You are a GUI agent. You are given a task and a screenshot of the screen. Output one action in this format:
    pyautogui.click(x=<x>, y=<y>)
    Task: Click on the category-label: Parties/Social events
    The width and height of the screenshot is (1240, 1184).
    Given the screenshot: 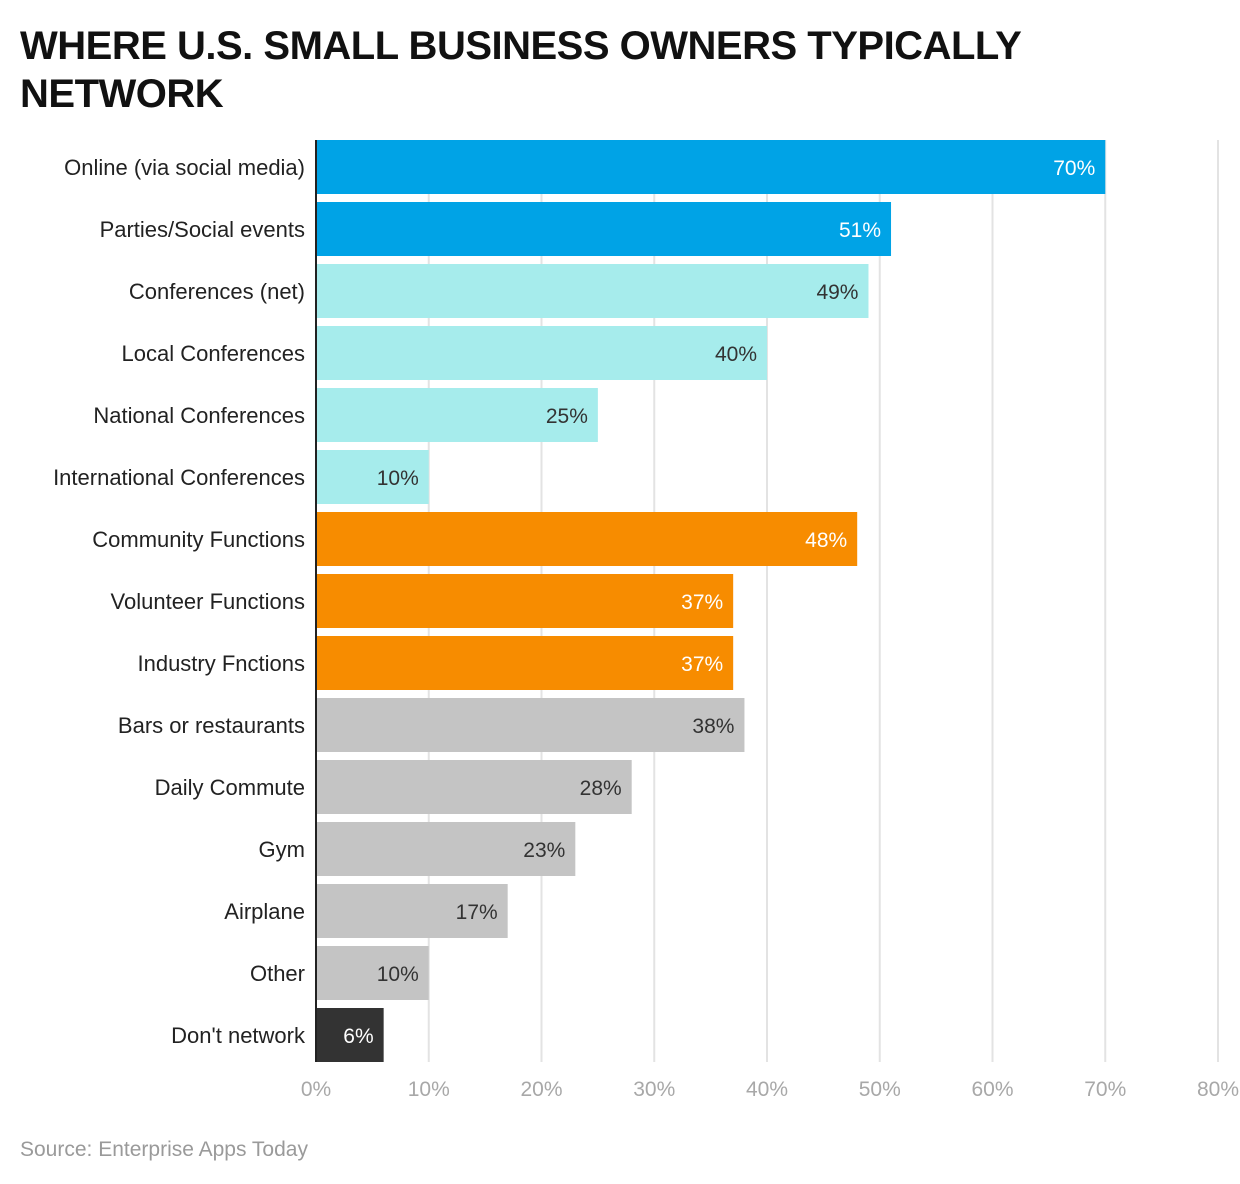 What is the action you would take?
    pyautogui.click(x=202, y=229)
    